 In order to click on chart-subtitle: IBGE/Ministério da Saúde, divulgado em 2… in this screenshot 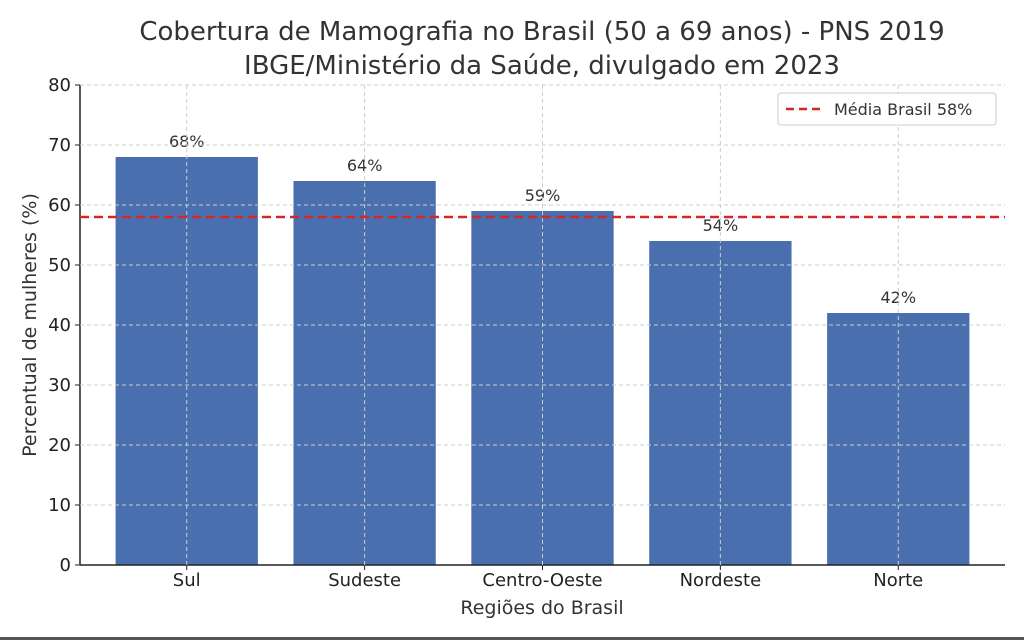, I will do `click(542, 66)`.